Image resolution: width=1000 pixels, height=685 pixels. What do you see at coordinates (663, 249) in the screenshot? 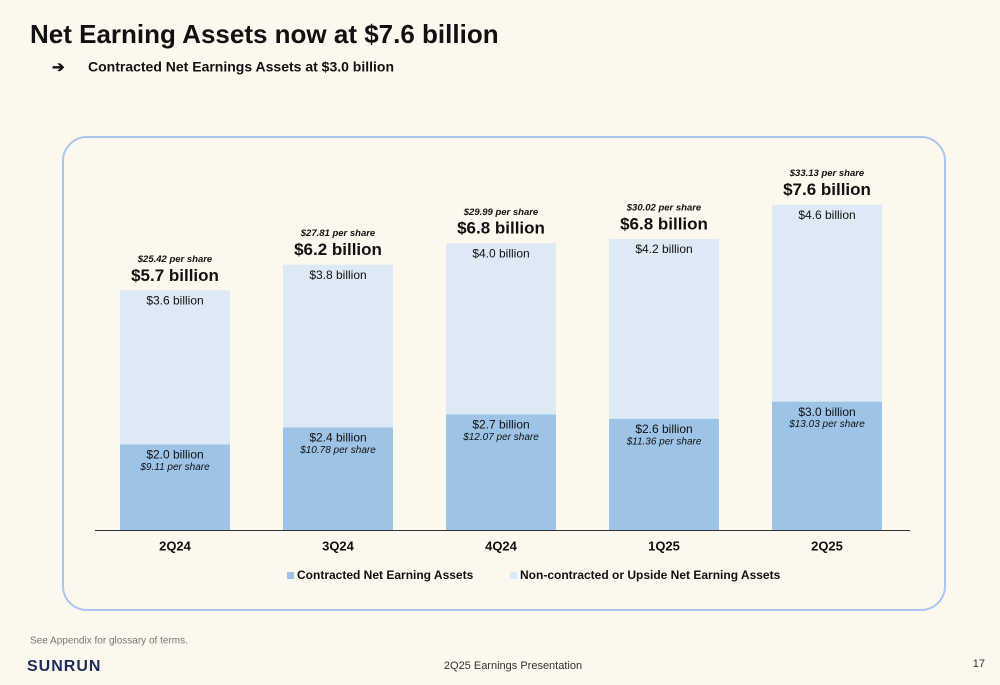
I see `segment-label: $4.2 billion` at bounding box center [663, 249].